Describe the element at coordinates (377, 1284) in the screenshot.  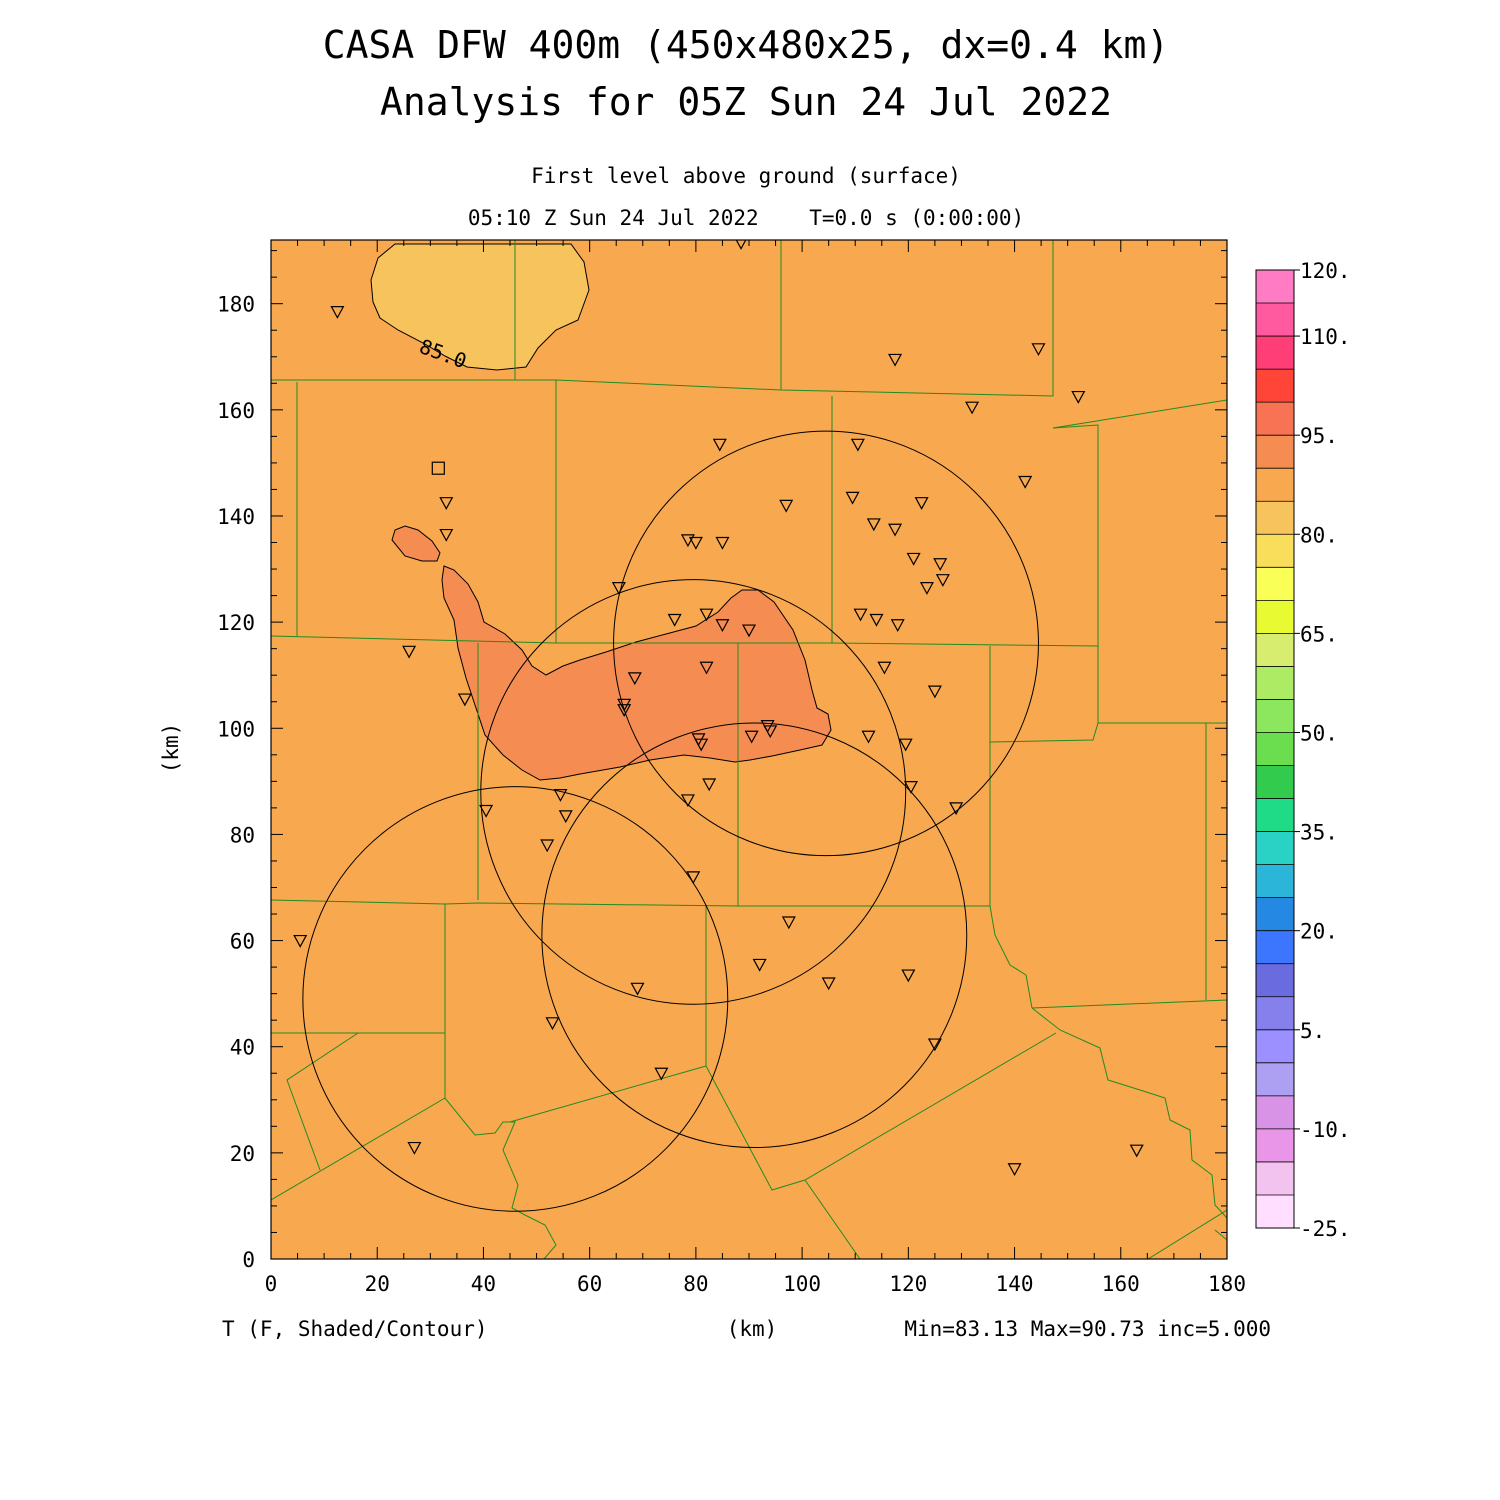
I see `x-axis-tick-label: 20` at that location.